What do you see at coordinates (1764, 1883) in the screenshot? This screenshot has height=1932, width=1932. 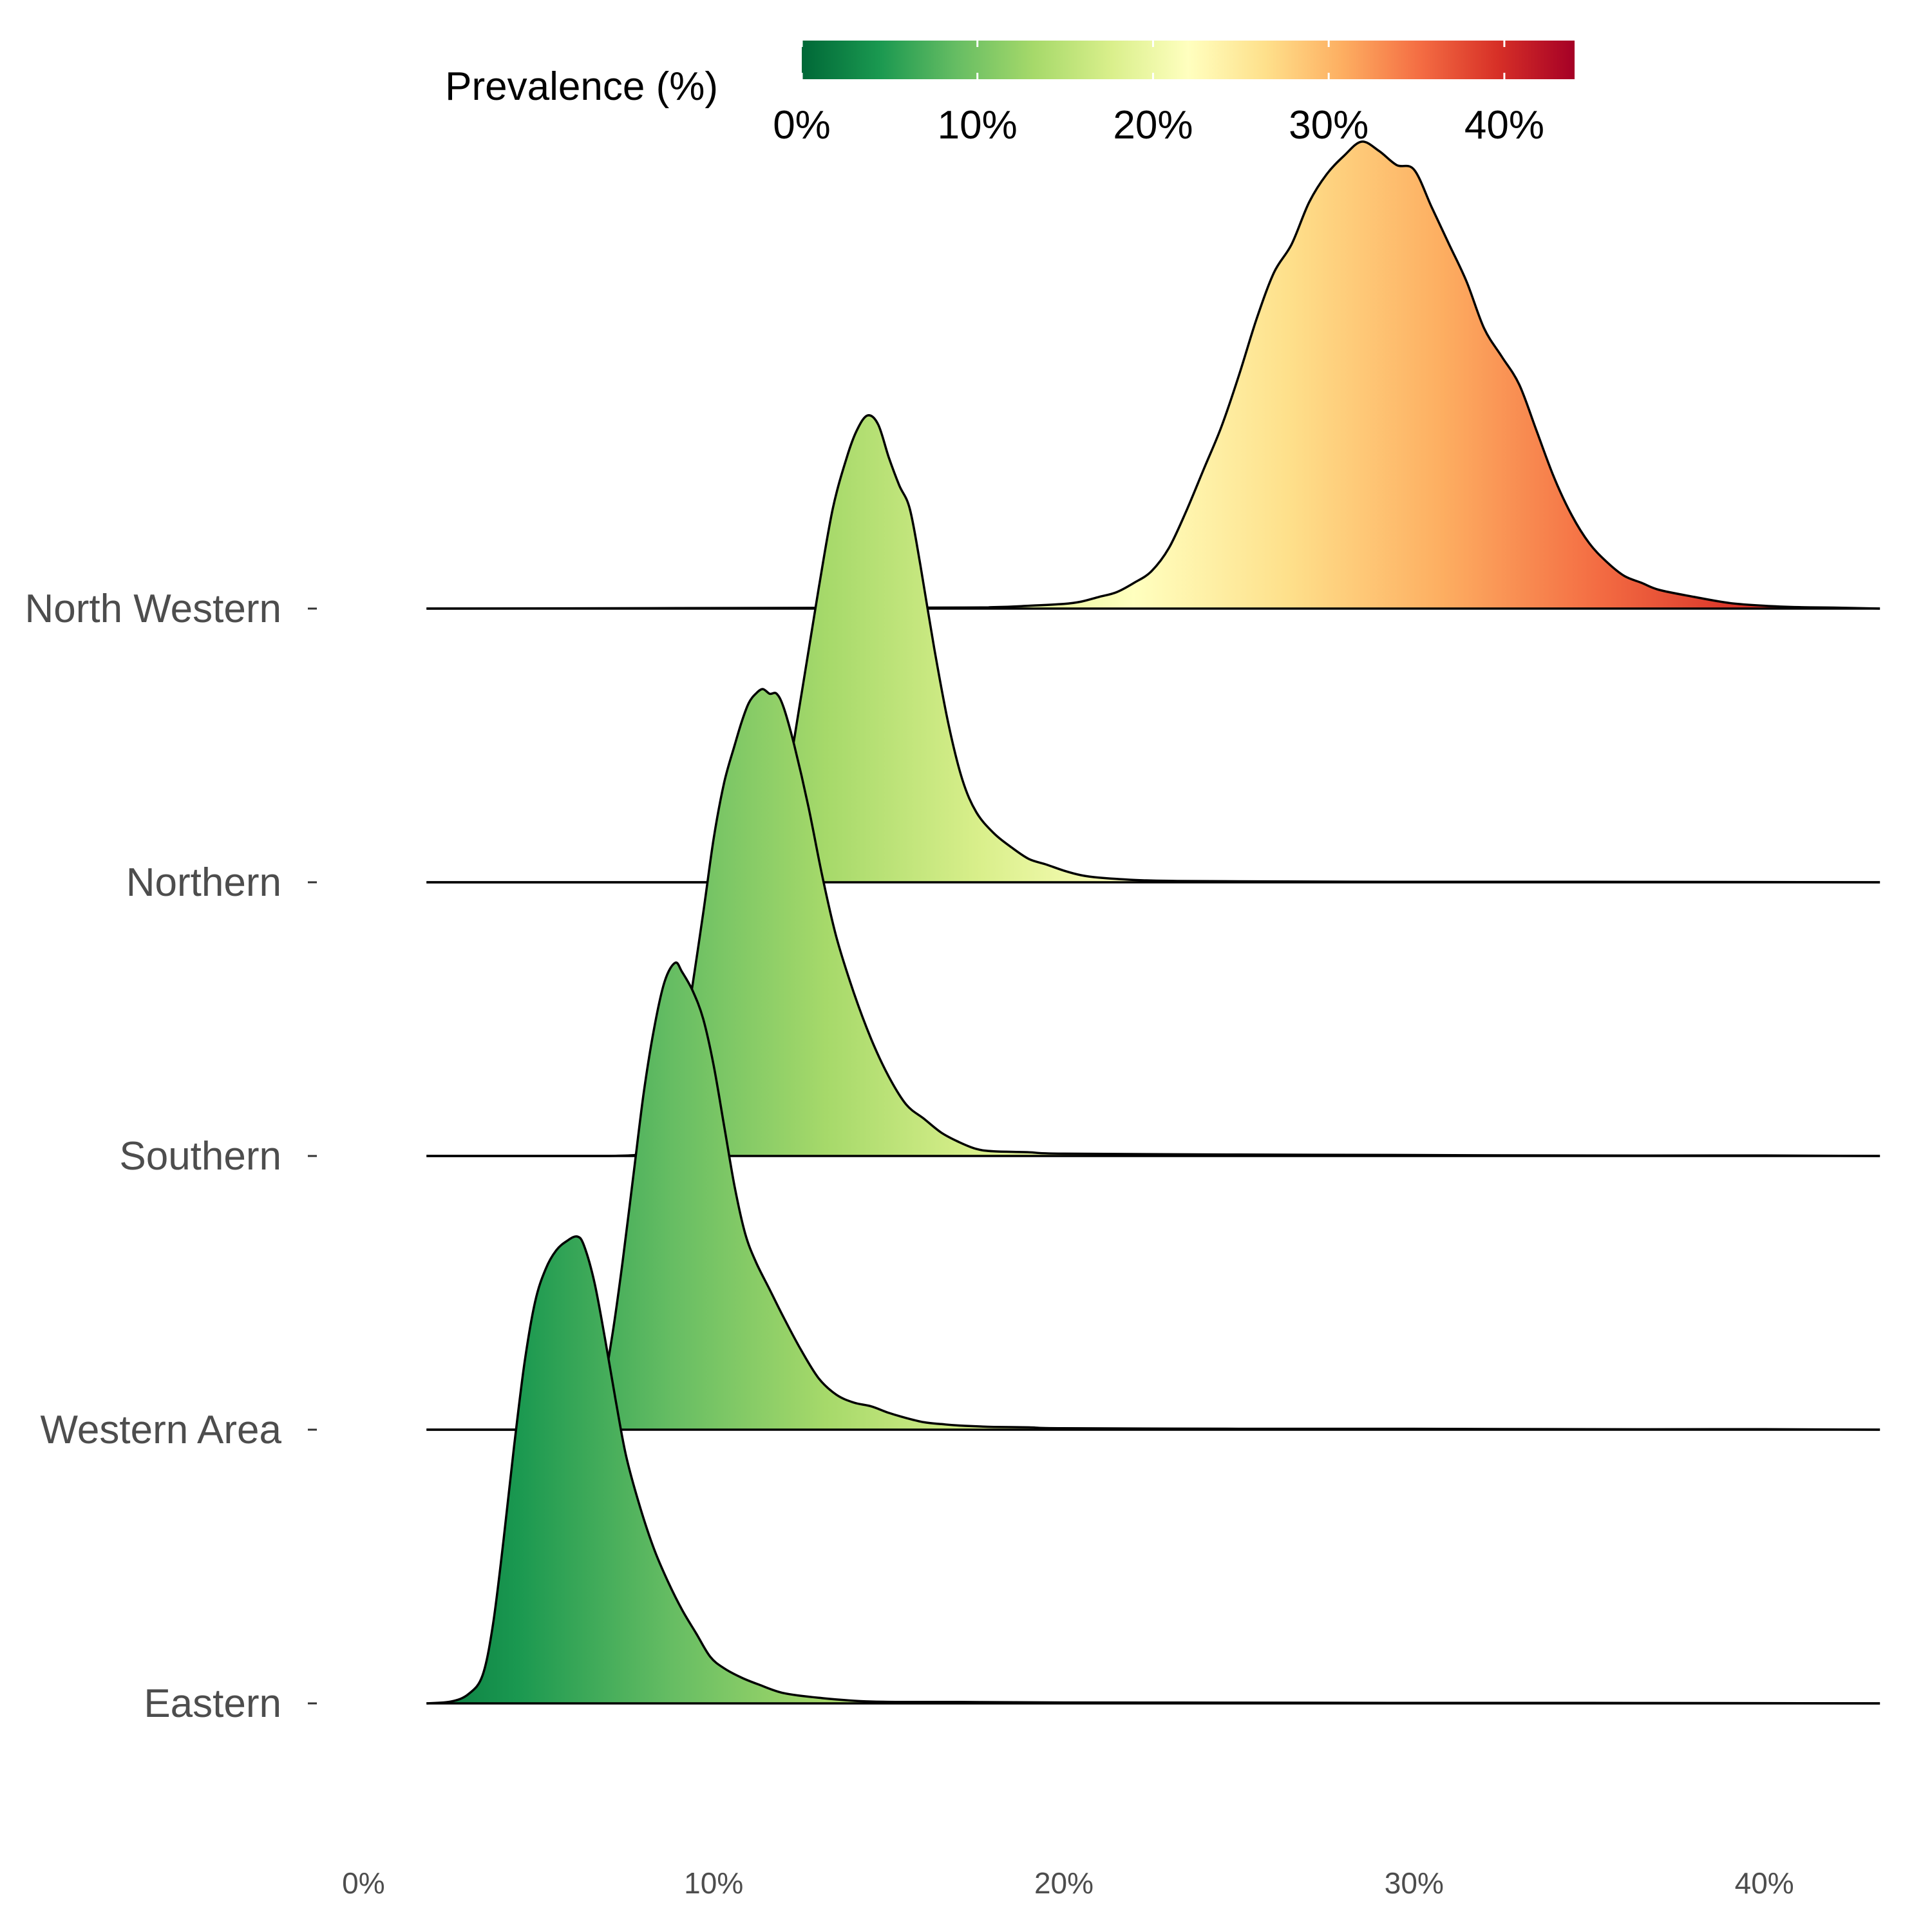 I see `x-tick-label: 40%` at bounding box center [1764, 1883].